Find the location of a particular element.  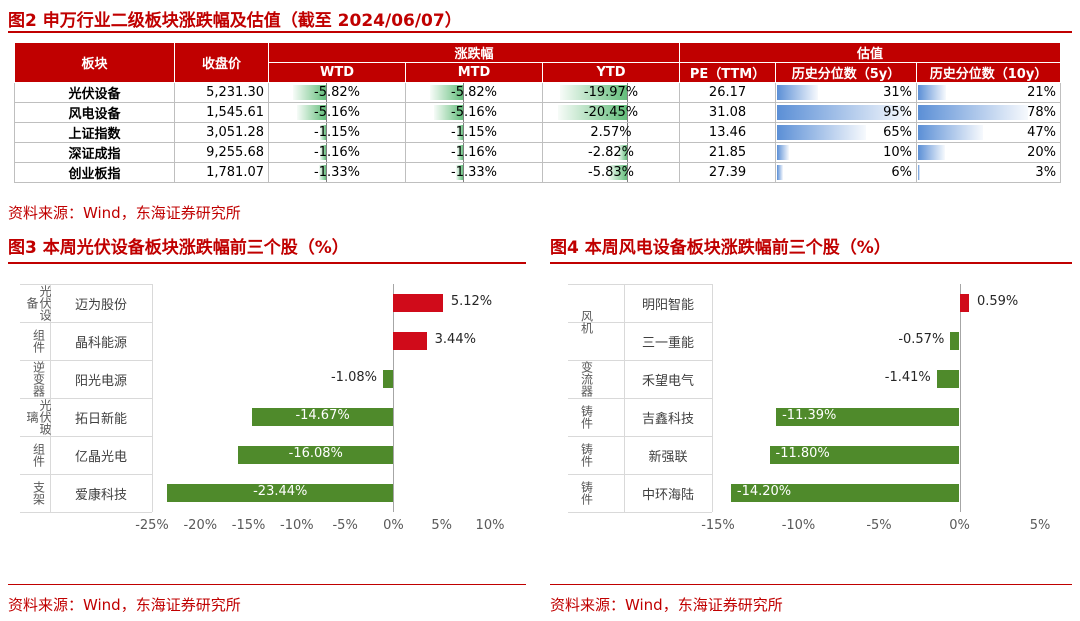

header-pct10: 历史分位数（10y） is located at coordinates (989, 72).